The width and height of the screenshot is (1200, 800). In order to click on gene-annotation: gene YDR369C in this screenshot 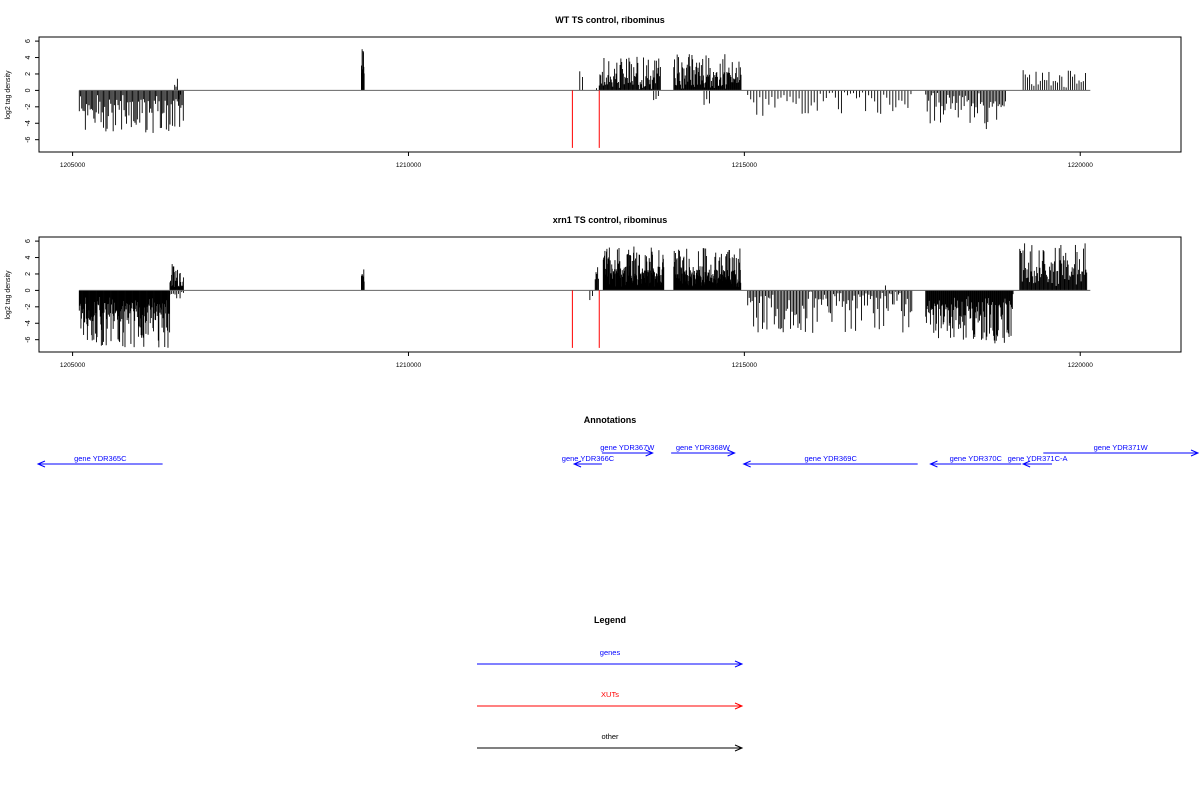, I will do `click(830, 461)`.